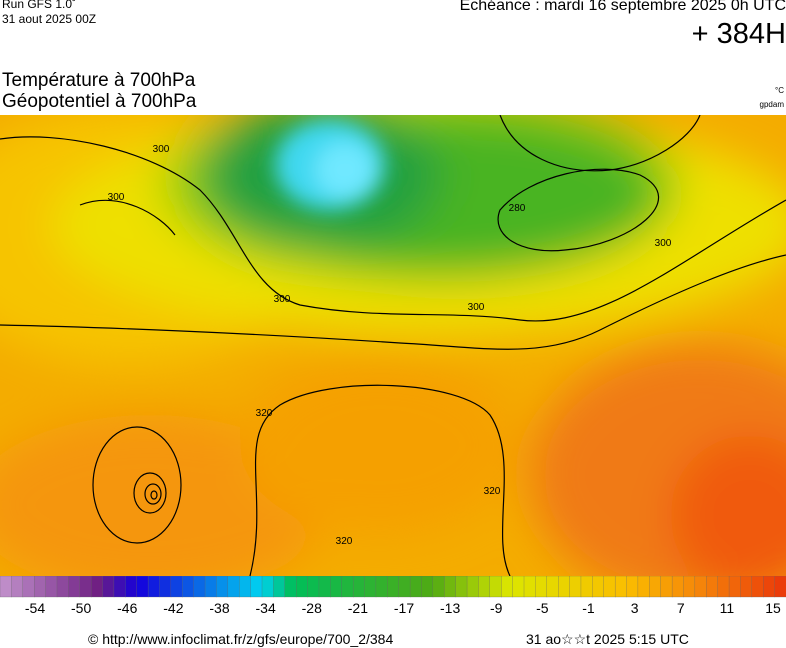 The width and height of the screenshot is (786, 648). What do you see at coordinates (681, 608) in the screenshot?
I see `colorbar-label: 7` at bounding box center [681, 608].